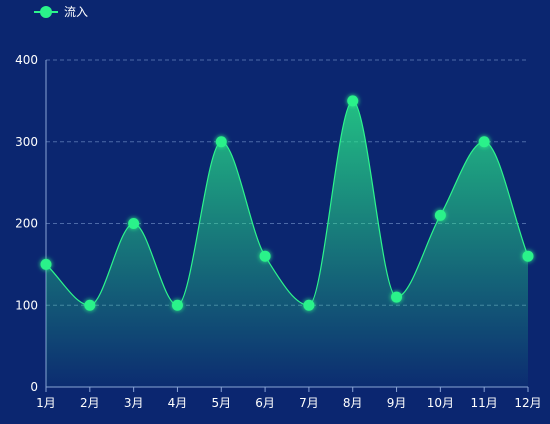  Describe the element at coordinates (221, 403) in the screenshot. I see `x-tick-label: 5月` at that location.